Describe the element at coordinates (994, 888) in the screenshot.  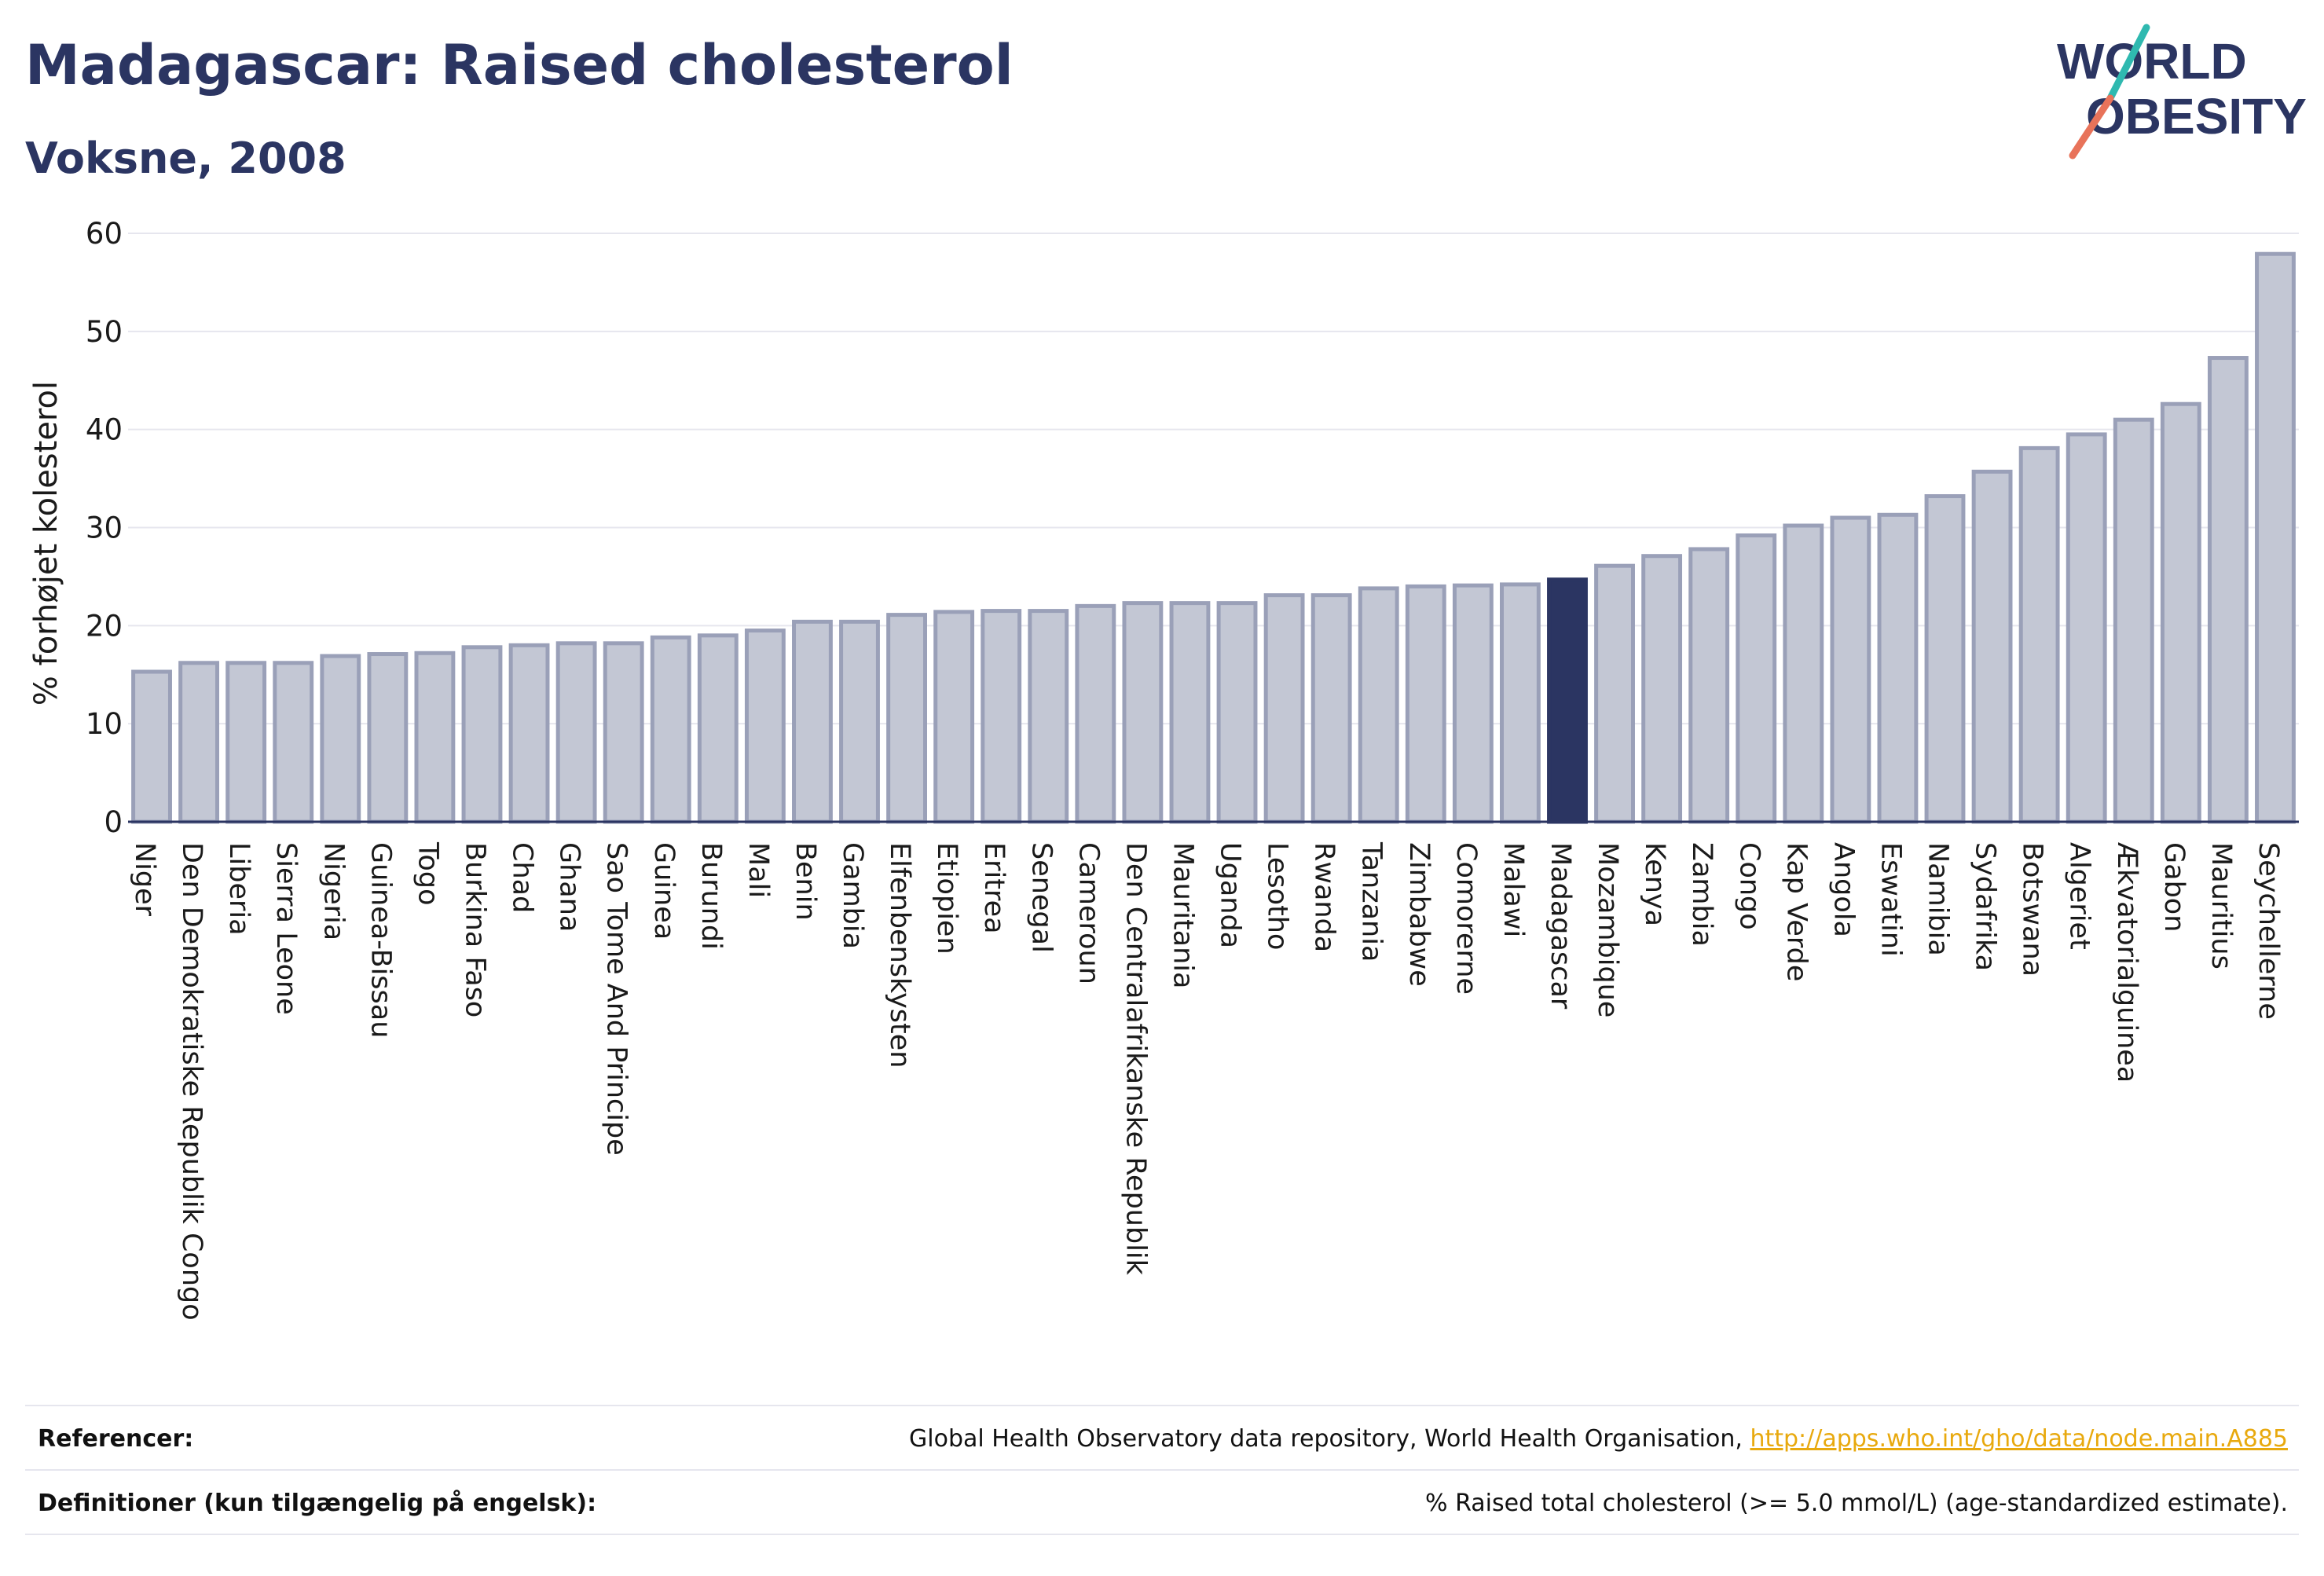
I see `x-tick-label: Eritrea` at that location.